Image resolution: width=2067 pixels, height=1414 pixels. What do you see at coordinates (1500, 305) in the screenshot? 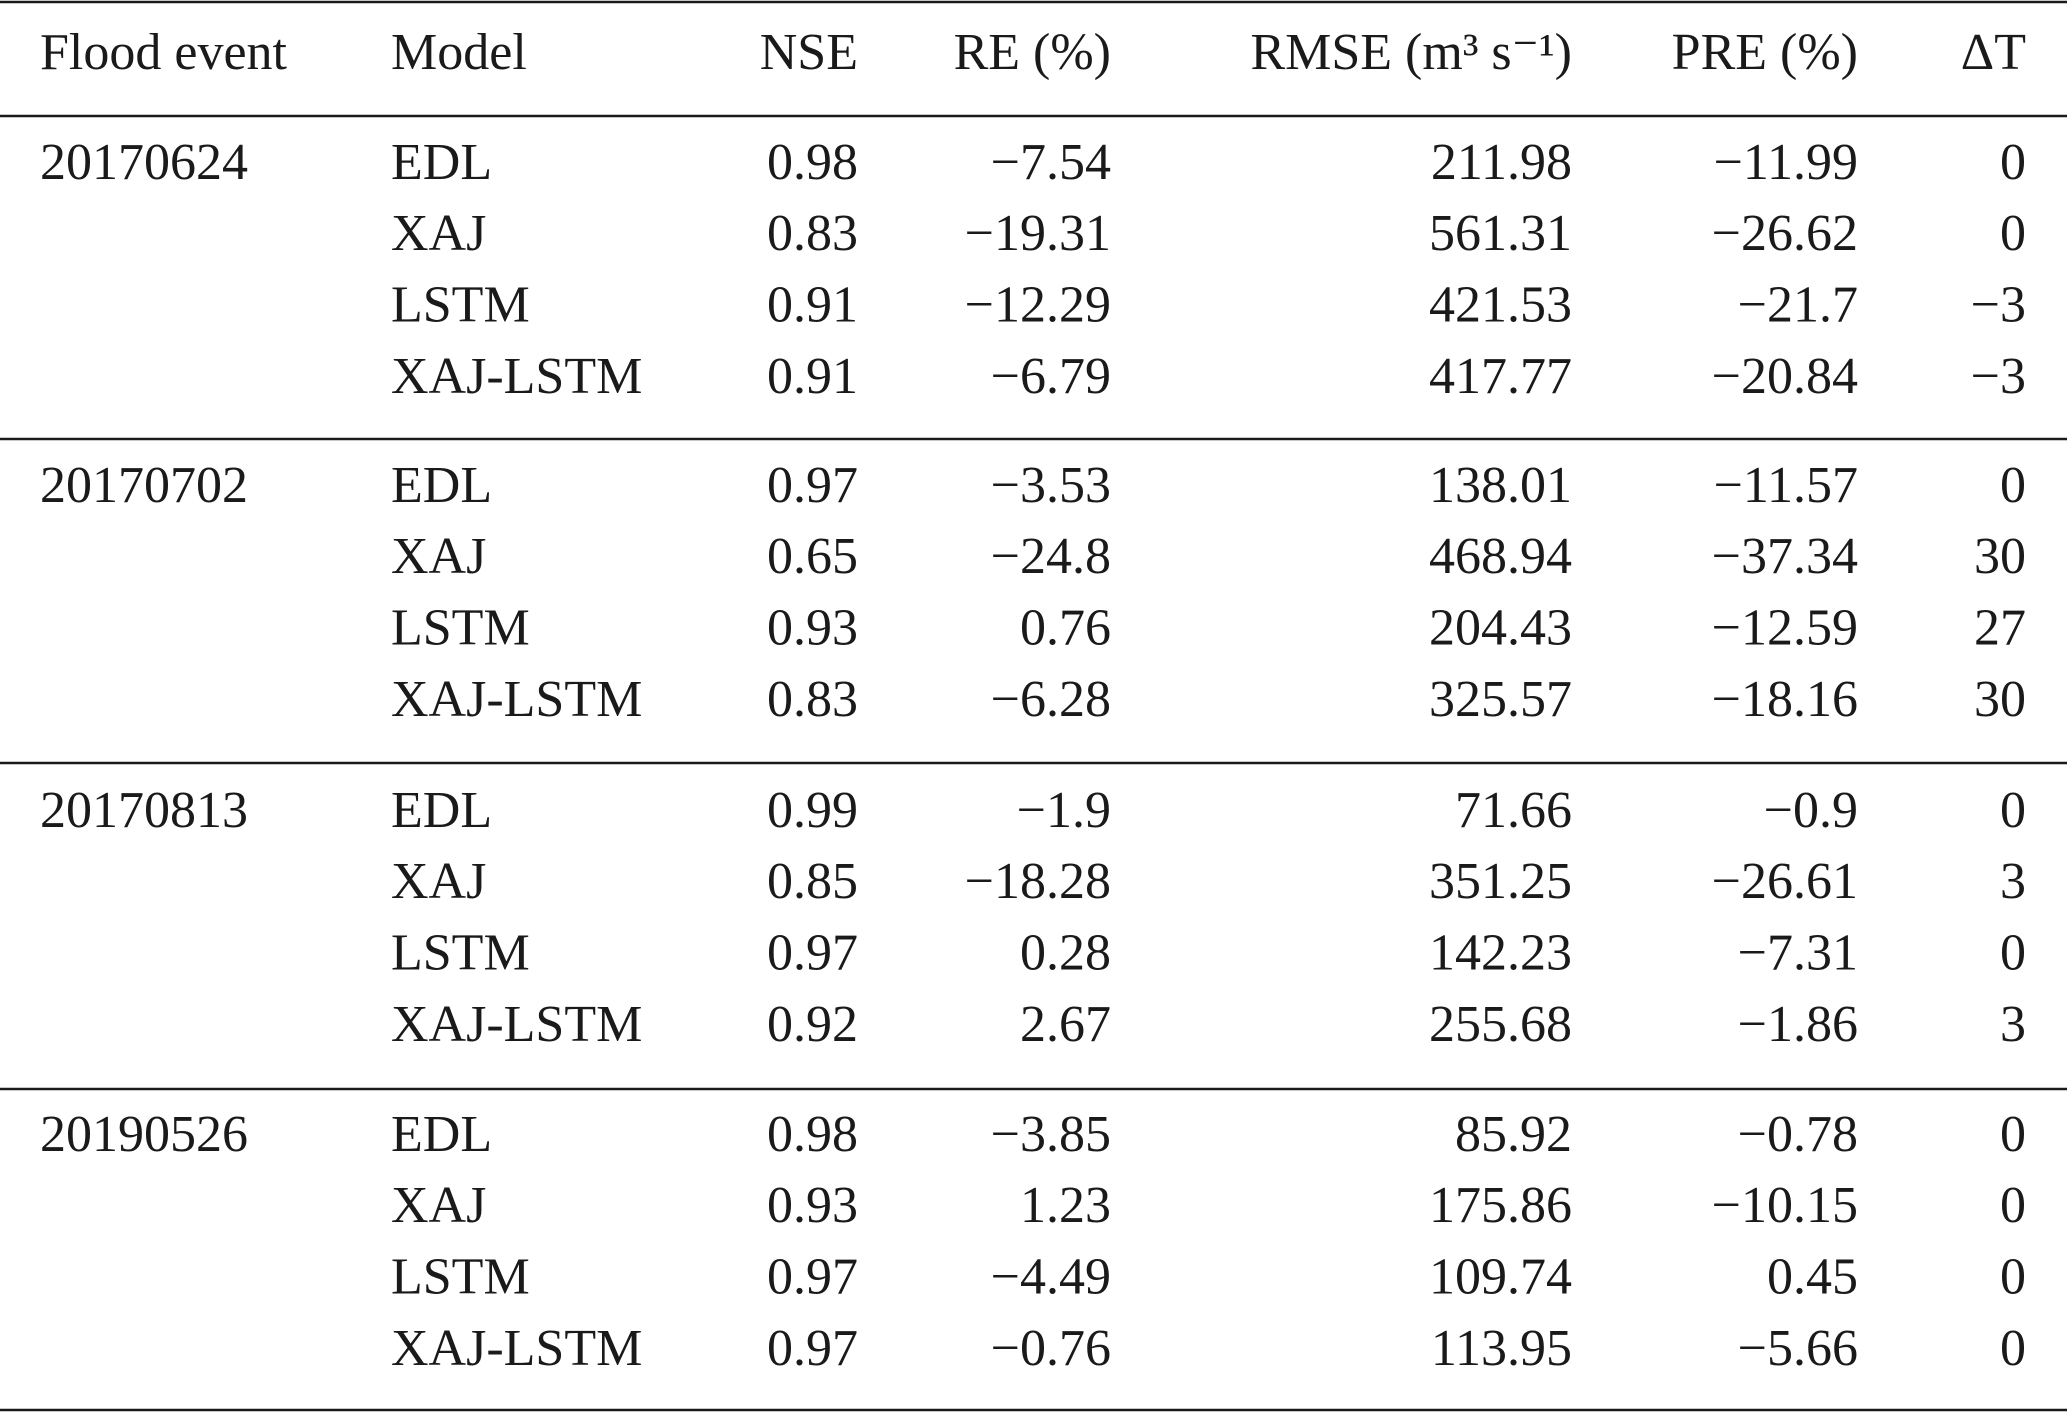
I see `value-cell: 421.53` at bounding box center [1500, 305].